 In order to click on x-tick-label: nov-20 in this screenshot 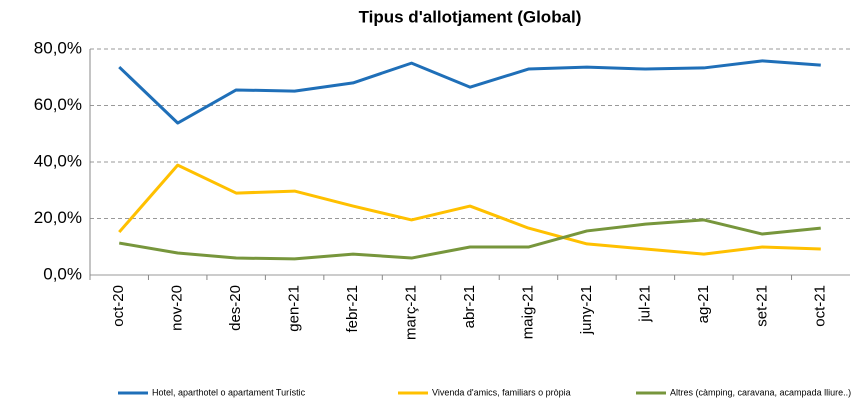, I will do `click(177, 308)`.